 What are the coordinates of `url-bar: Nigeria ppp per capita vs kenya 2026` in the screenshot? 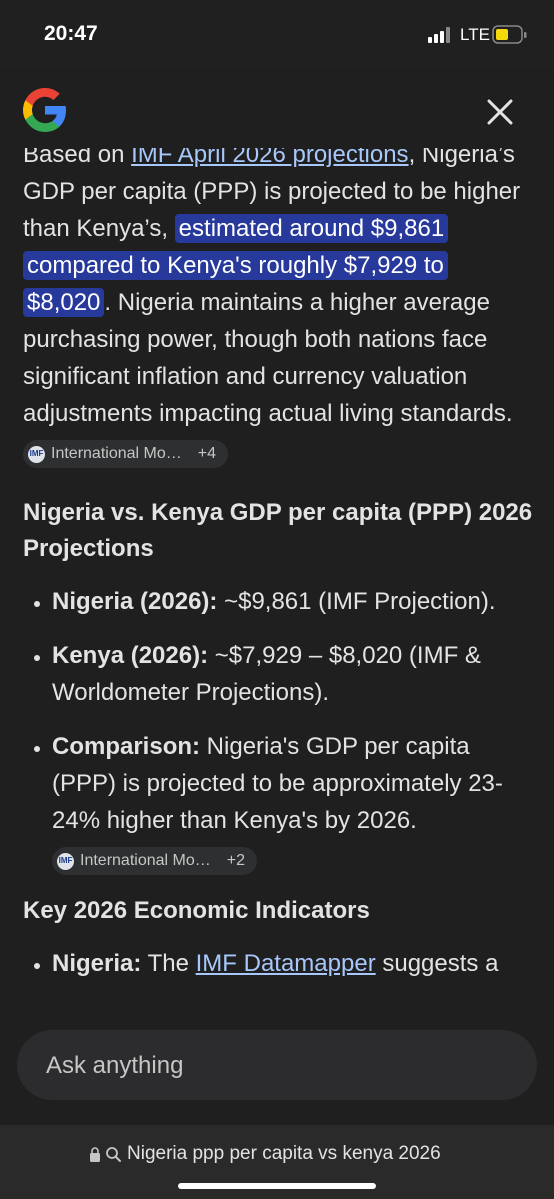 It's located at (277, 1162).